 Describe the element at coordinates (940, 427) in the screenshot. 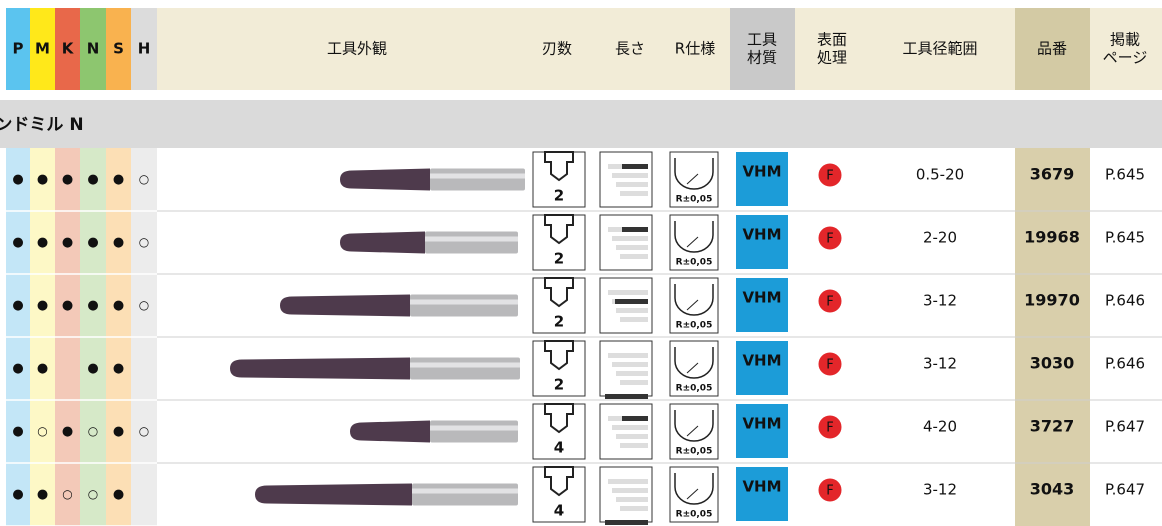

I see `diameter-range: 4-20` at that location.